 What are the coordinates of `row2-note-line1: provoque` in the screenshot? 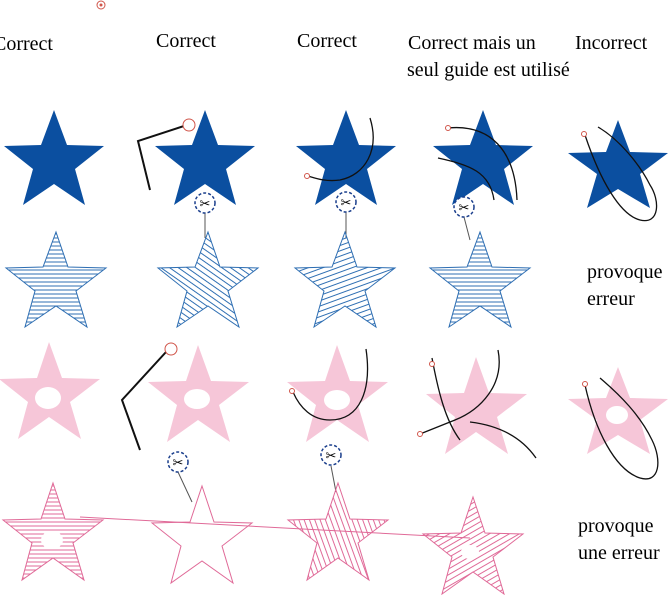 It's located at (625, 272).